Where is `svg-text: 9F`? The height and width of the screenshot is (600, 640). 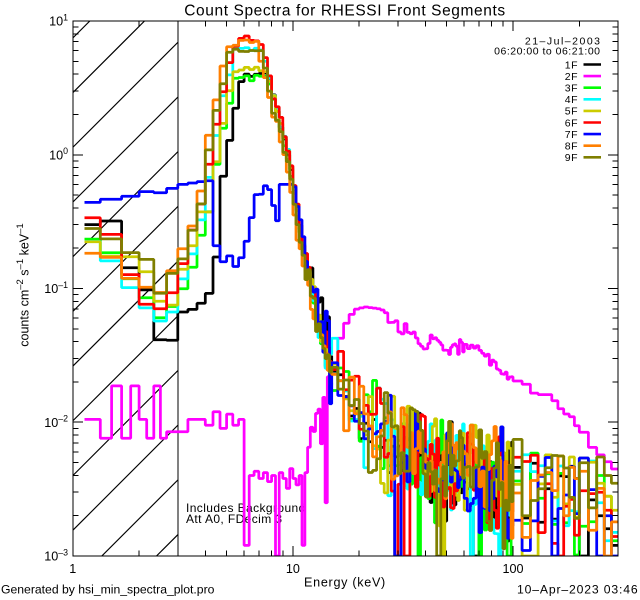 svg-text: 9F is located at coordinates (571, 158).